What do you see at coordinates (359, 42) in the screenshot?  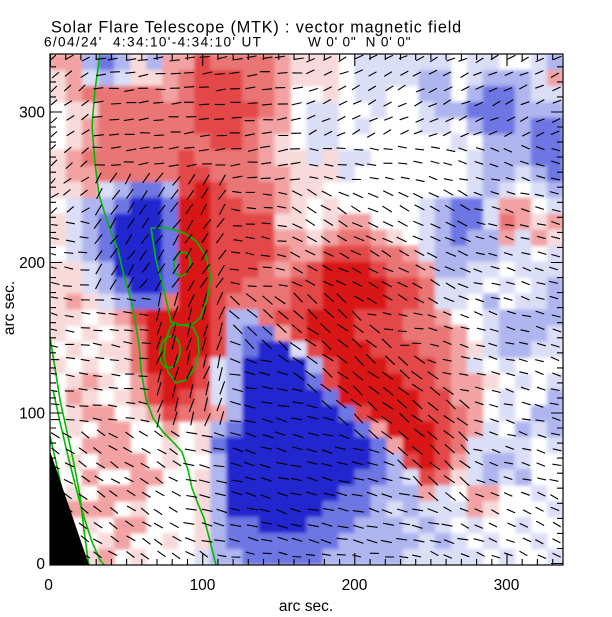 I see `svg-text: W 0' 0" N 0' 0"` at bounding box center [359, 42].